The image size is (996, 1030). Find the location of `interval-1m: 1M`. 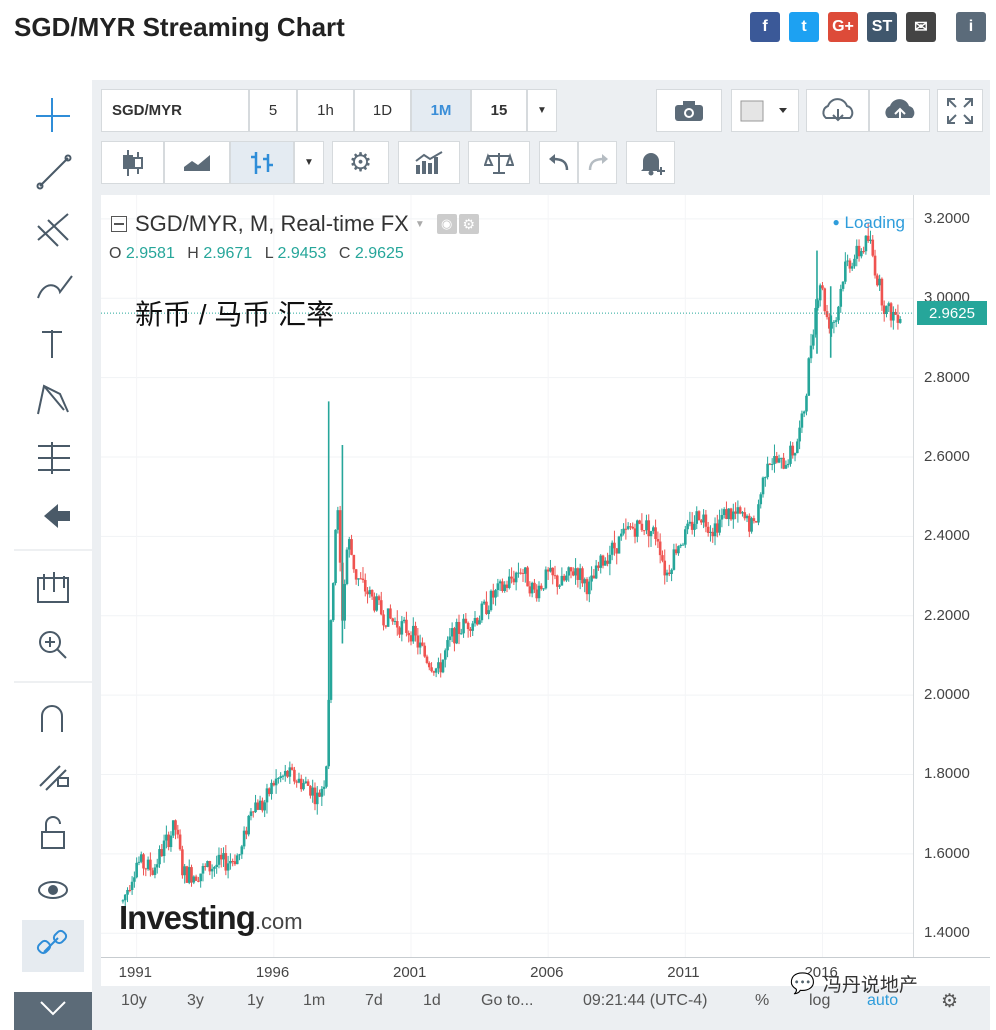

interval-1m: 1M is located at coordinates (441, 110).